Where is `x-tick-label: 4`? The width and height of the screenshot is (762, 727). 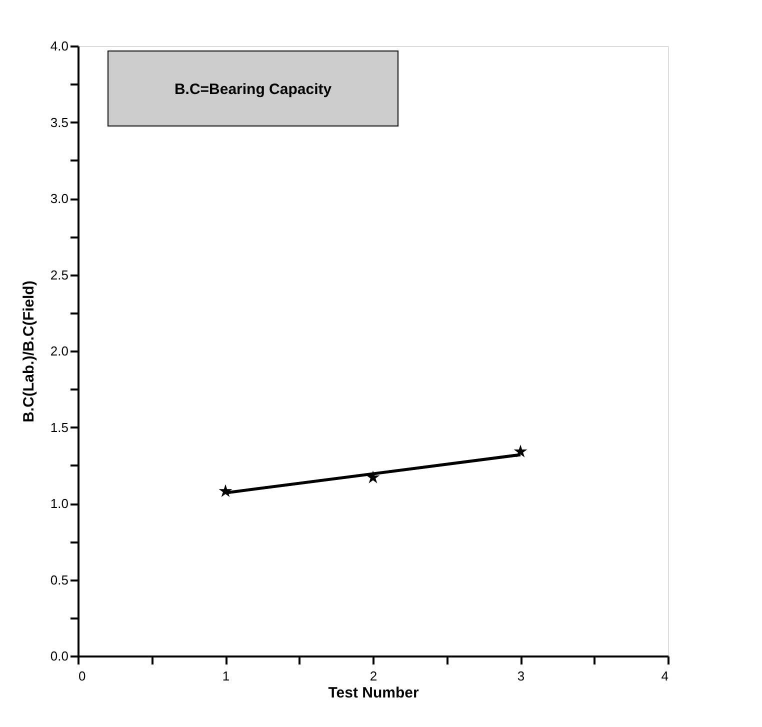 x-tick-label: 4 is located at coordinates (664, 676).